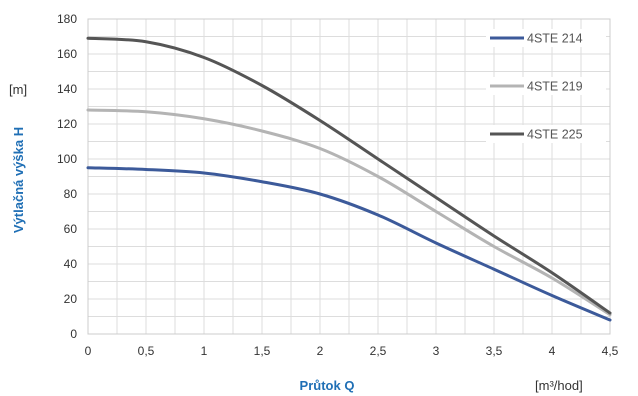 Image resolution: width=638 pixels, height=396 pixels. Describe the element at coordinates (262, 351) in the screenshot. I see `x-tick-label: 1,5` at that location.